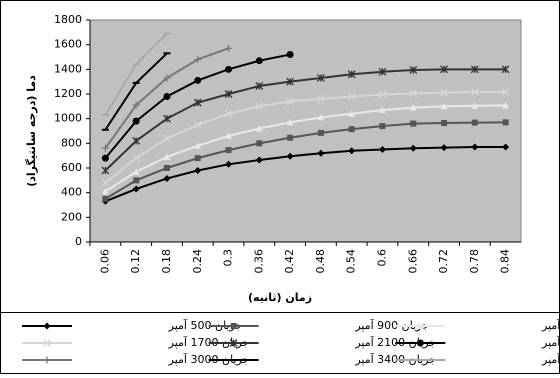  Describe the element at coordinates (205, 325) in the screenshot. I see `legend-label: جریان 500 آمپر` at that location.